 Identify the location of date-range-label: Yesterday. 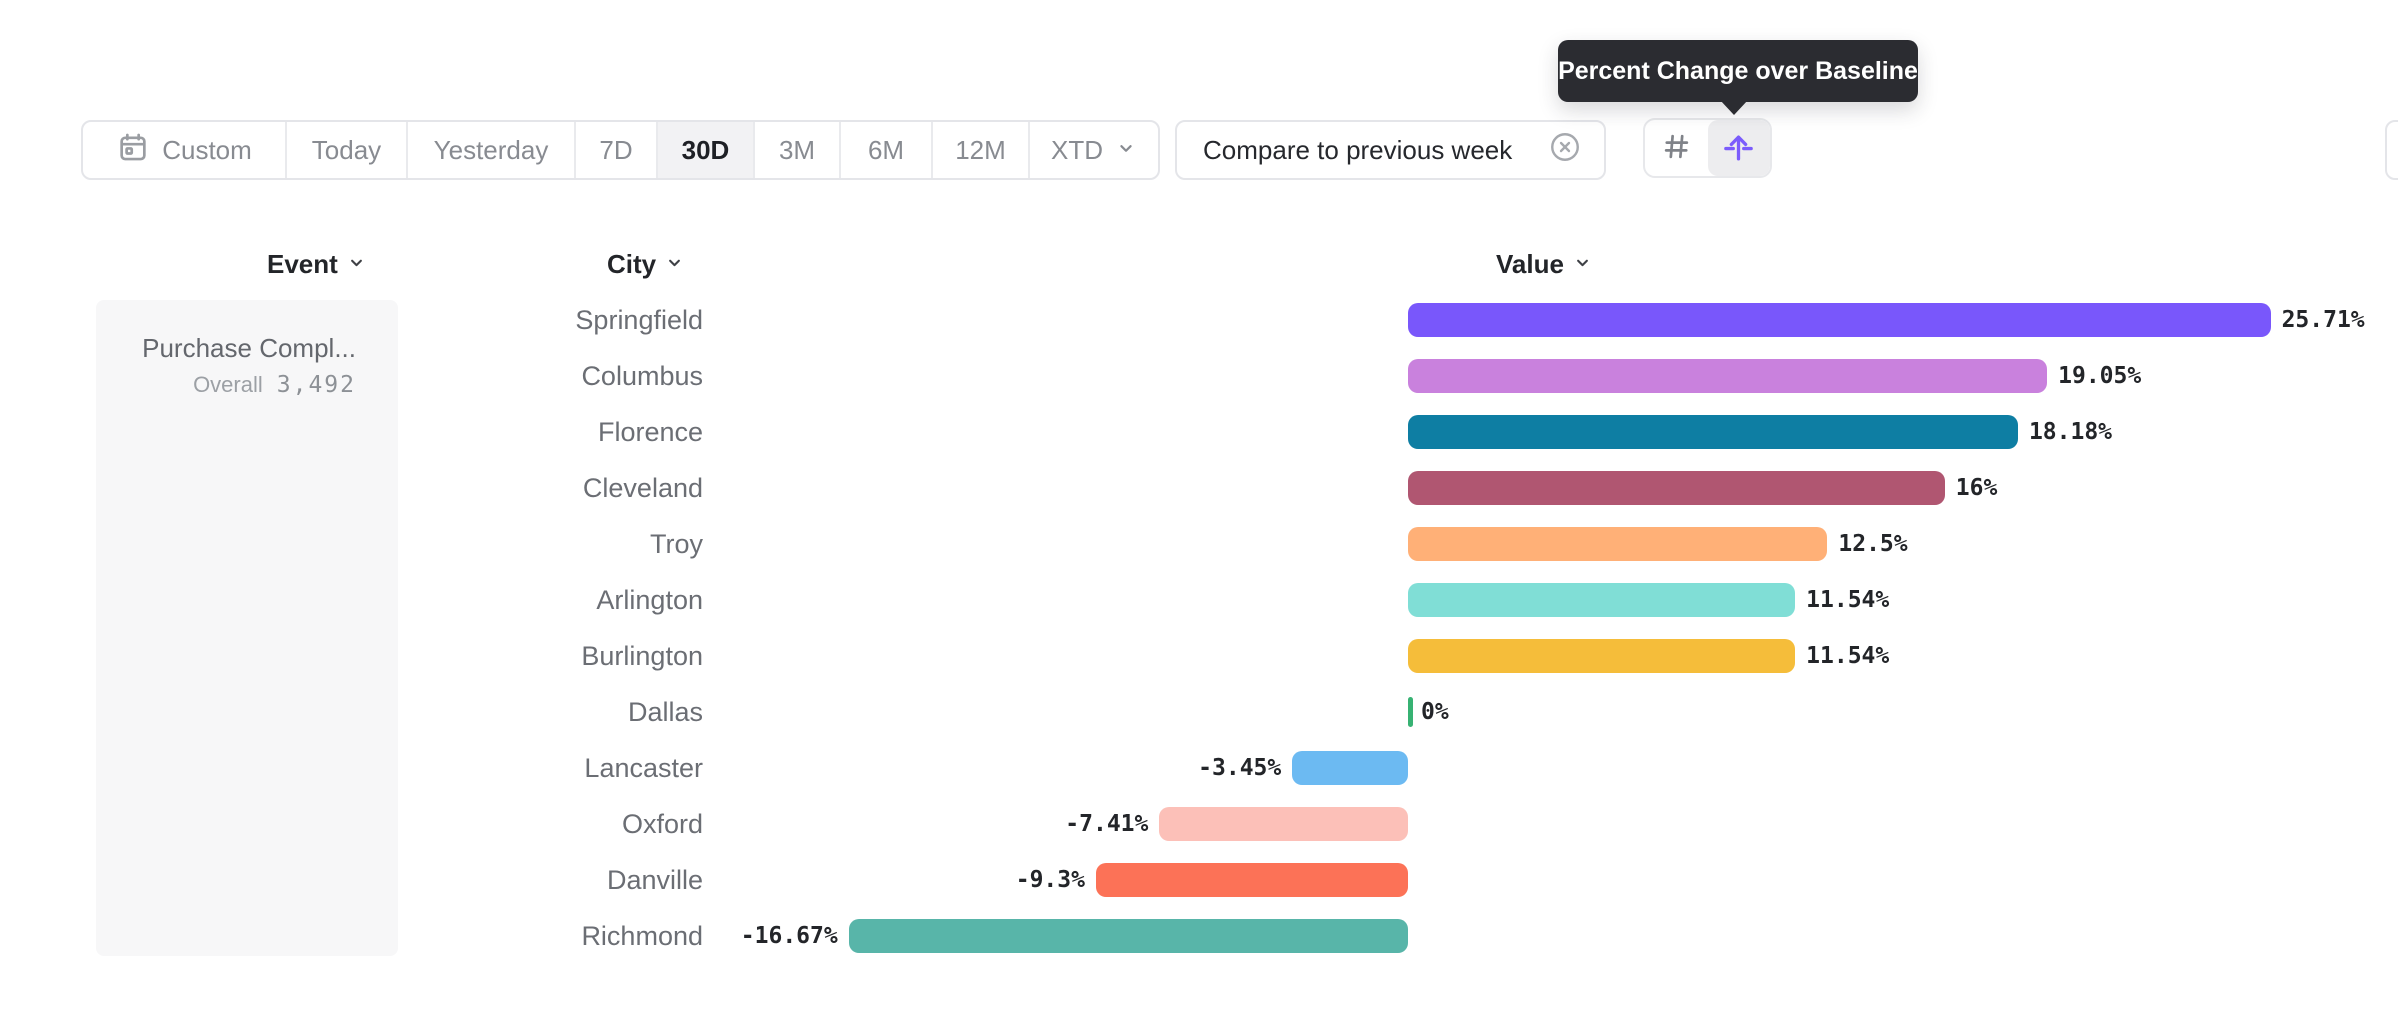
(491, 149).